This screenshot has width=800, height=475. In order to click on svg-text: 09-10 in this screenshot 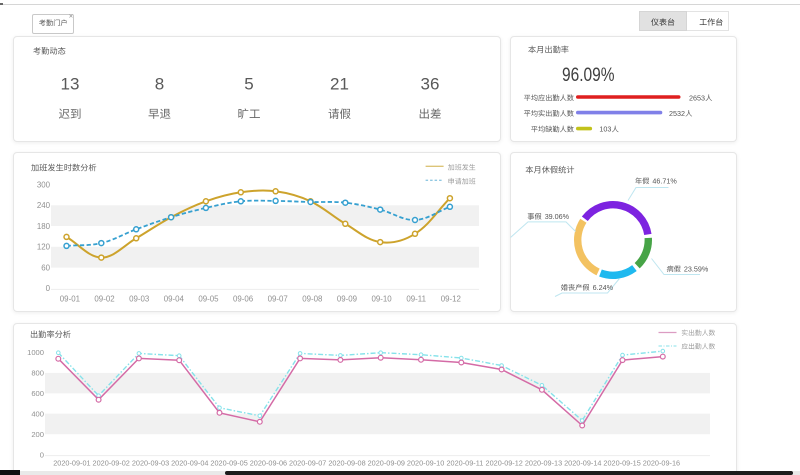, I will do `click(381, 299)`.